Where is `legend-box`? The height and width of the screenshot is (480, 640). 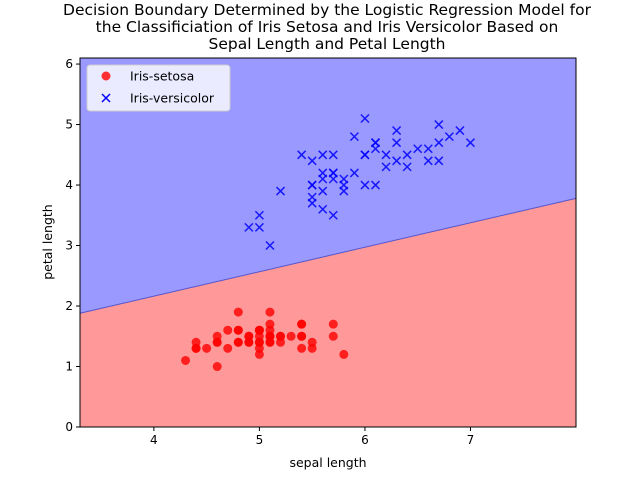
legend-box is located at coordinates (158, 88).